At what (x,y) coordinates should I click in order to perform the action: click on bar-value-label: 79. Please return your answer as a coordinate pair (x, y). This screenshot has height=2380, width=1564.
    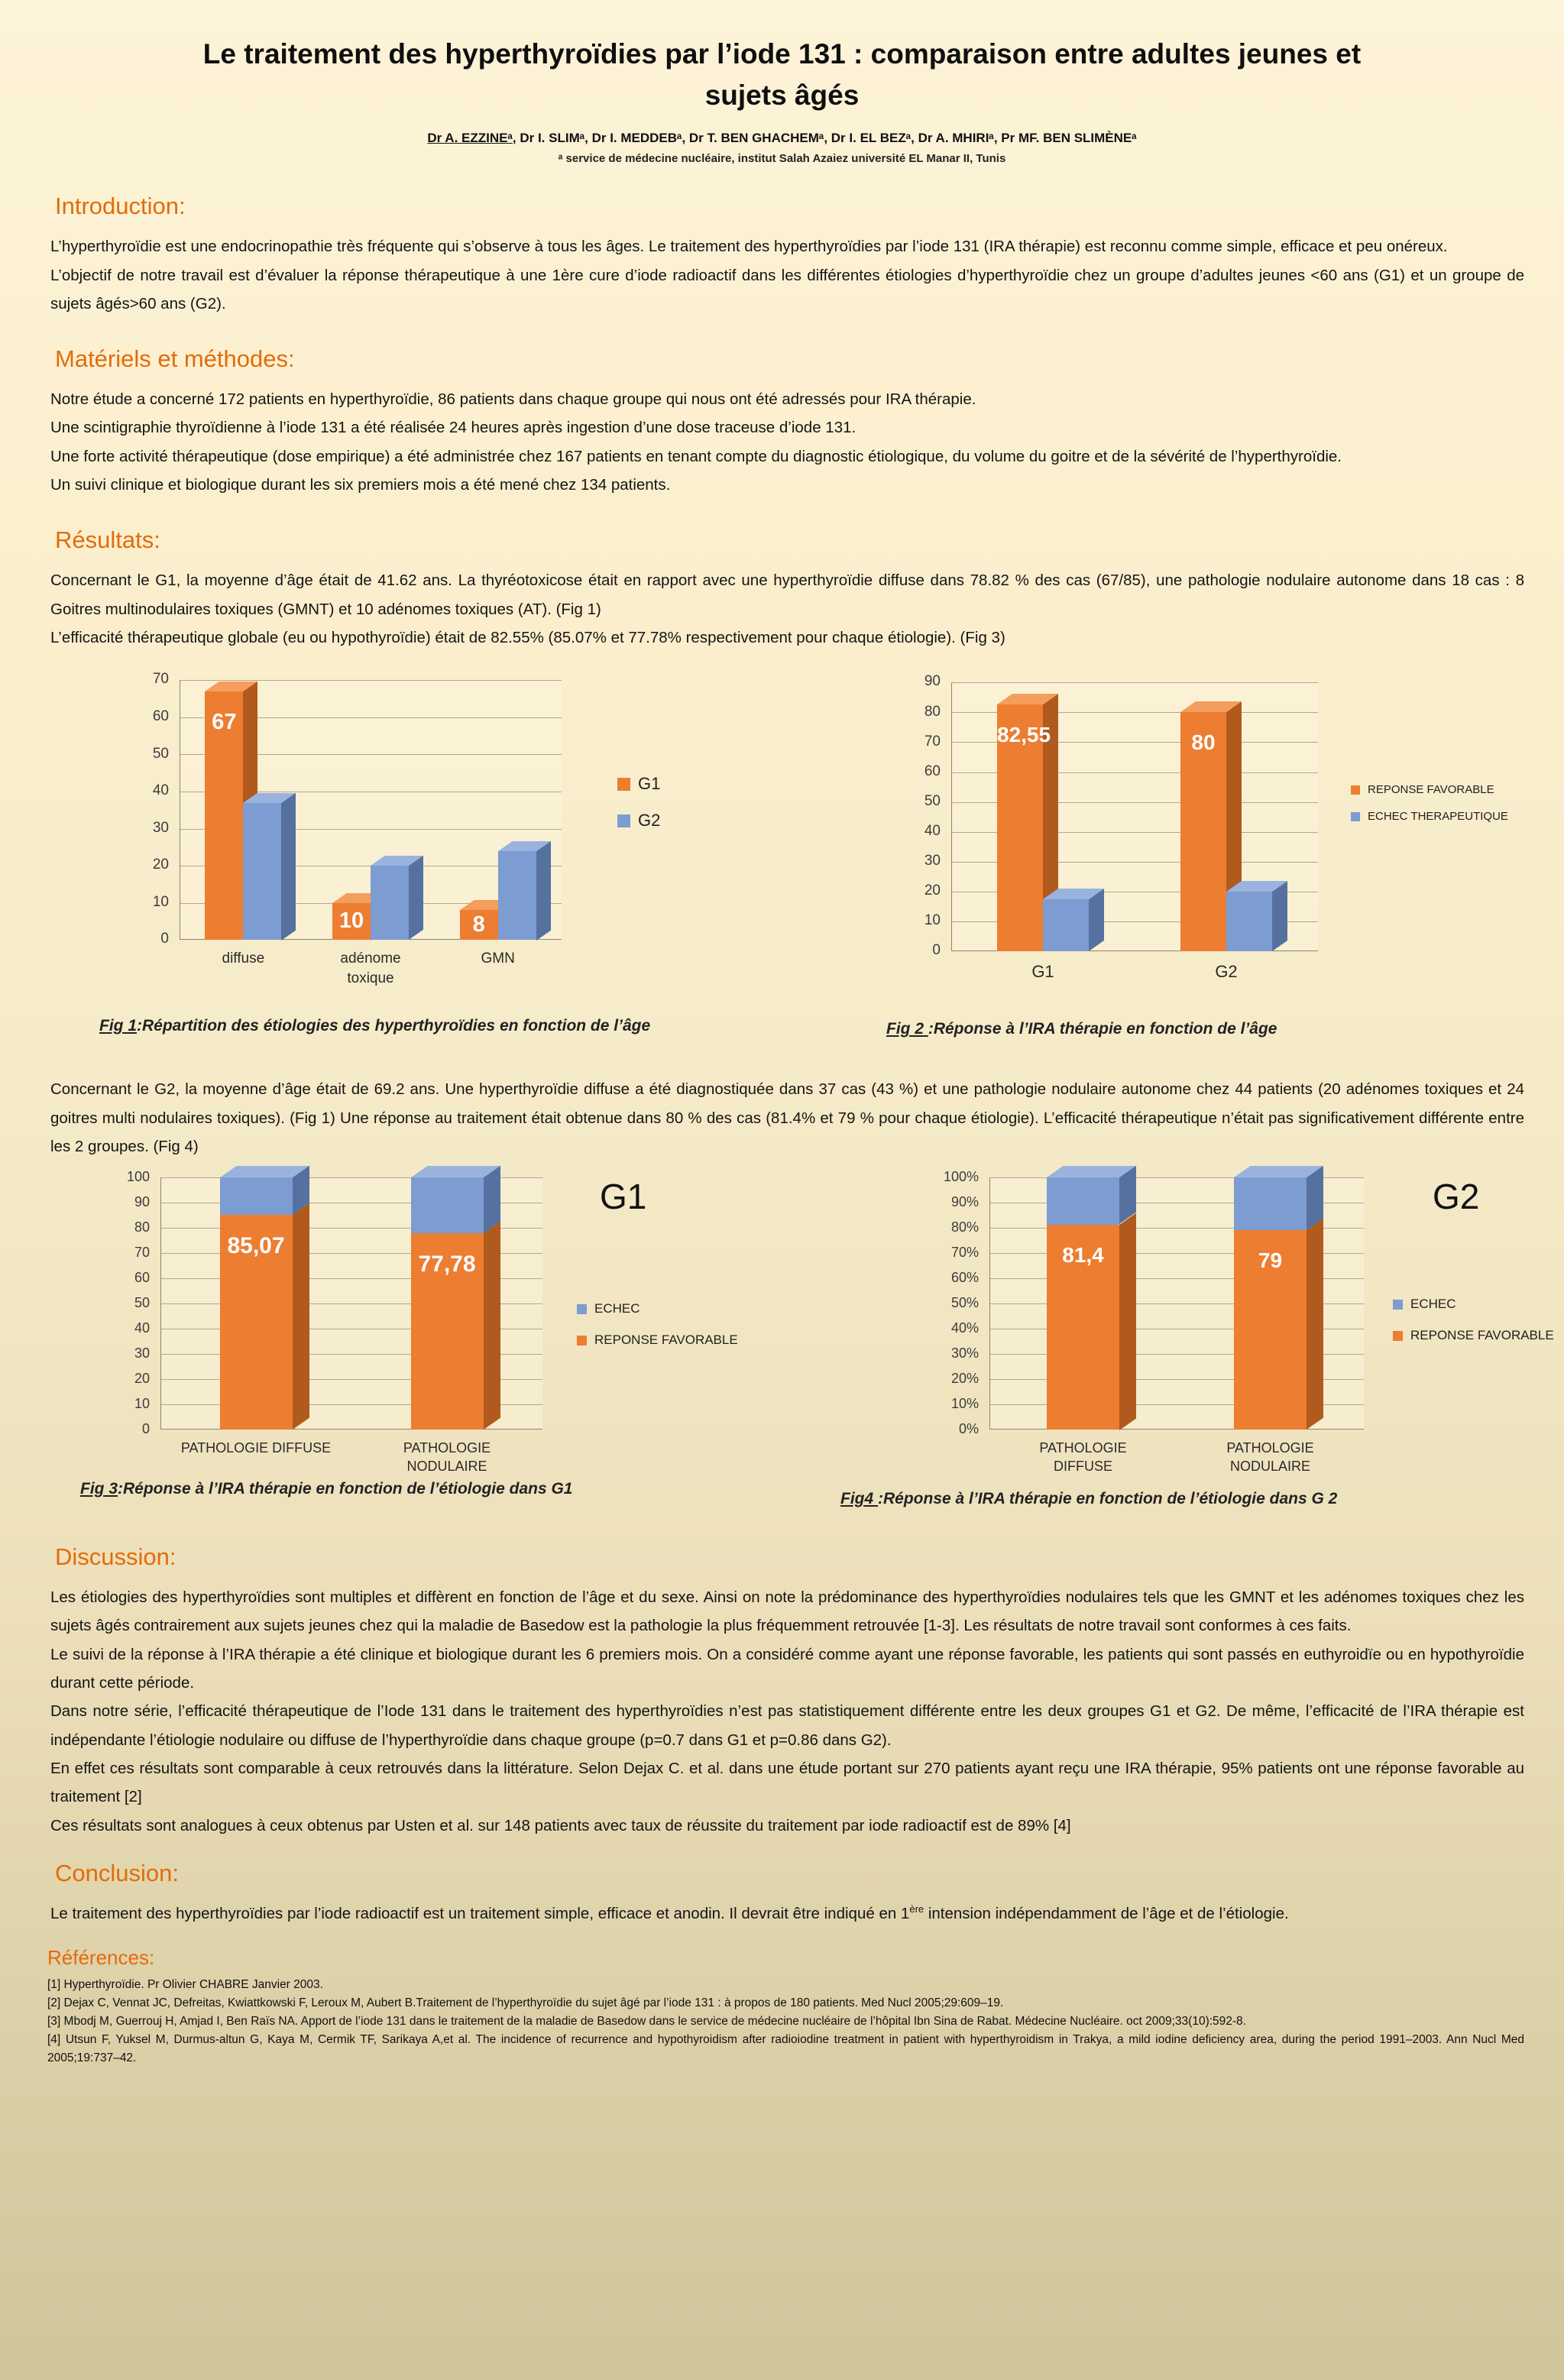
    Looking at the image, I should click on (1270, 1260).